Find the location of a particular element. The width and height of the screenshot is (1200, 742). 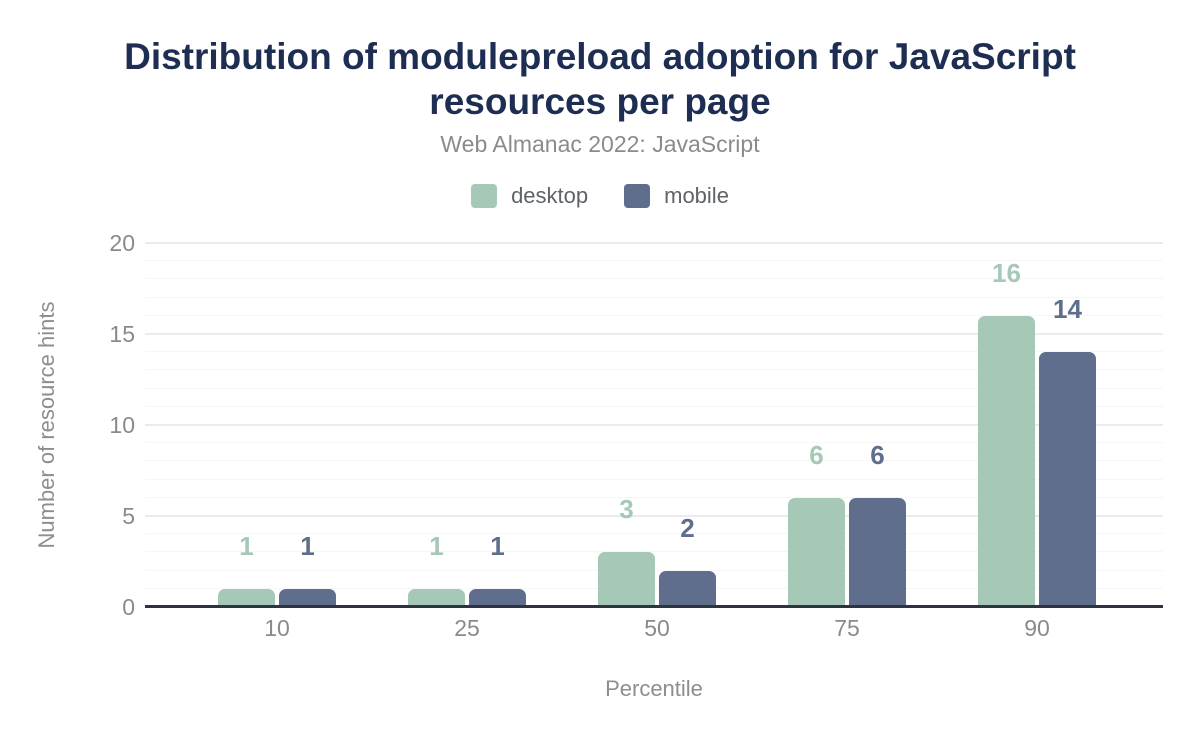

x-tick-label-90: 90 is located at coordinates (1037, 628).